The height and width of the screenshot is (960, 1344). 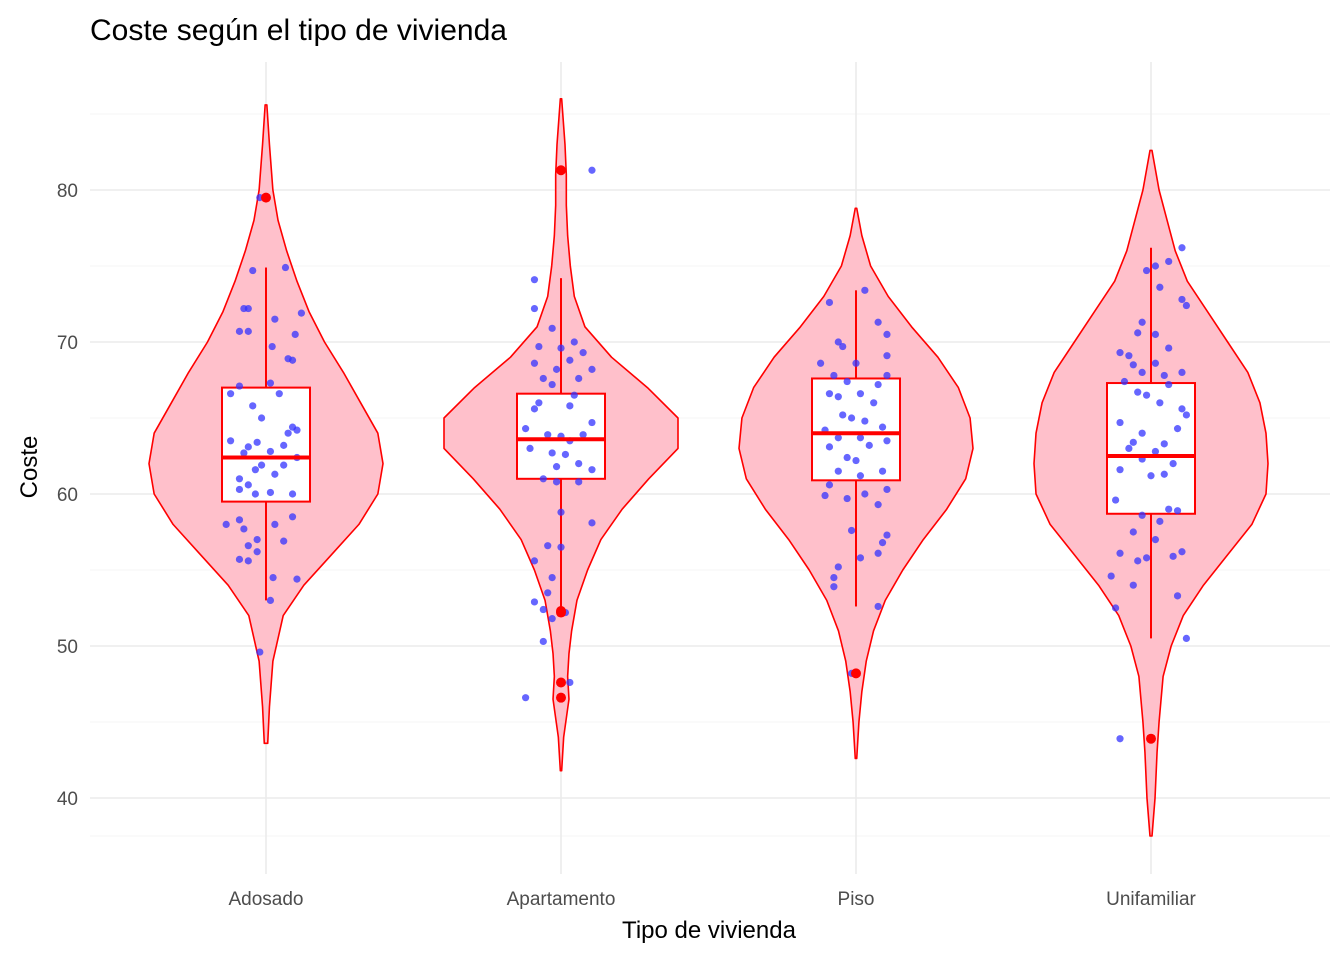 What do you see at coordinates (265, 899) in the screenshot?
I see `x-tick-label: Adosado` at bounding box center [265, 899].